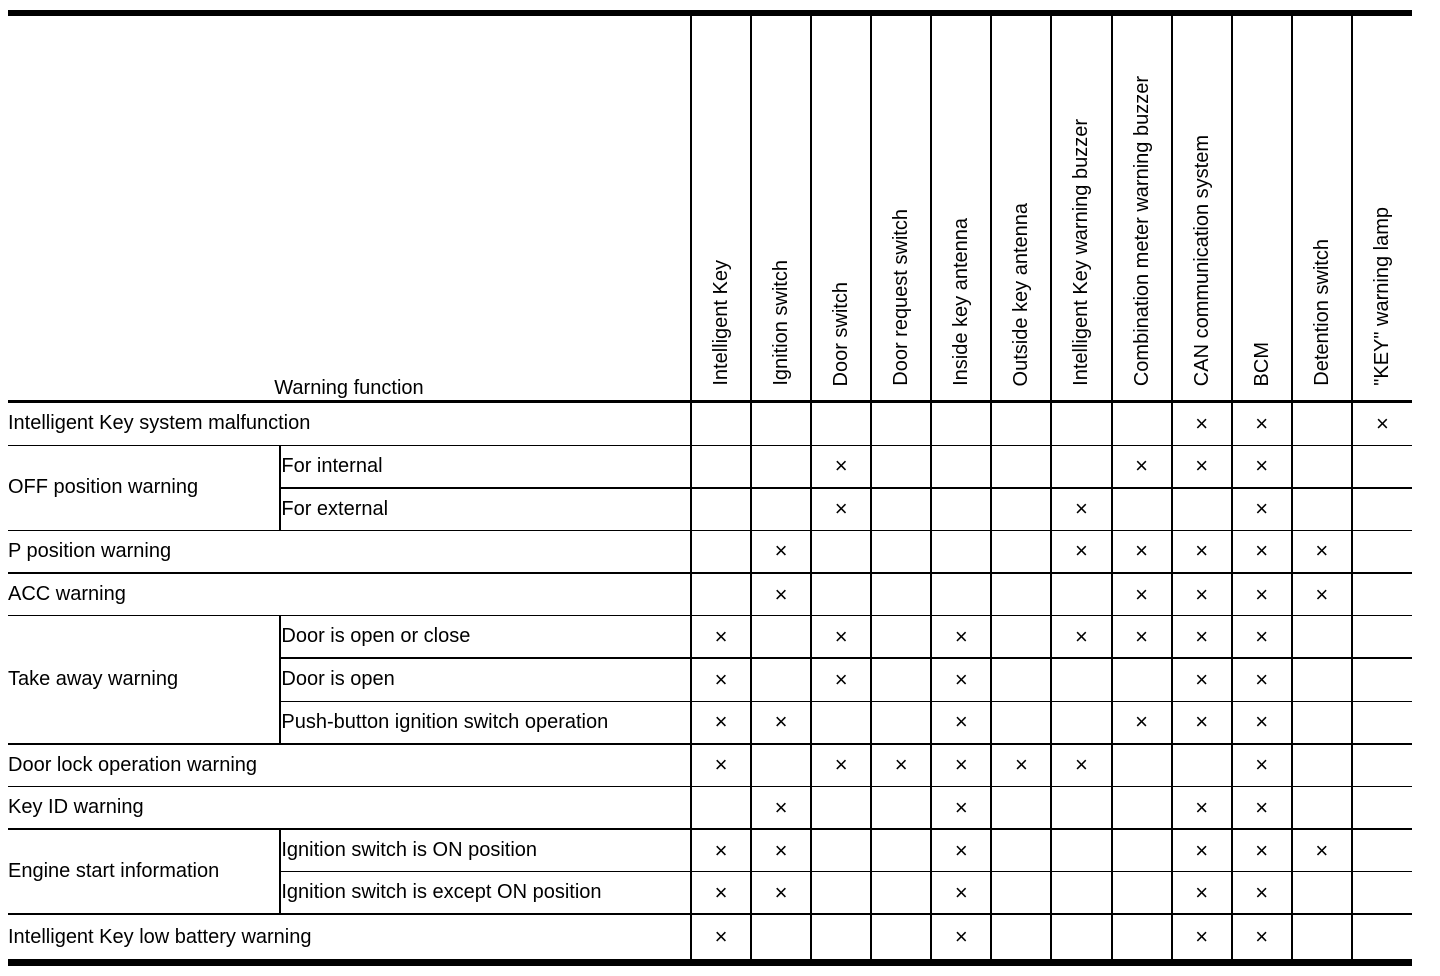  I want to click on table-row: Intelligent Key low battery warning × × × ×, so click(710, 938).